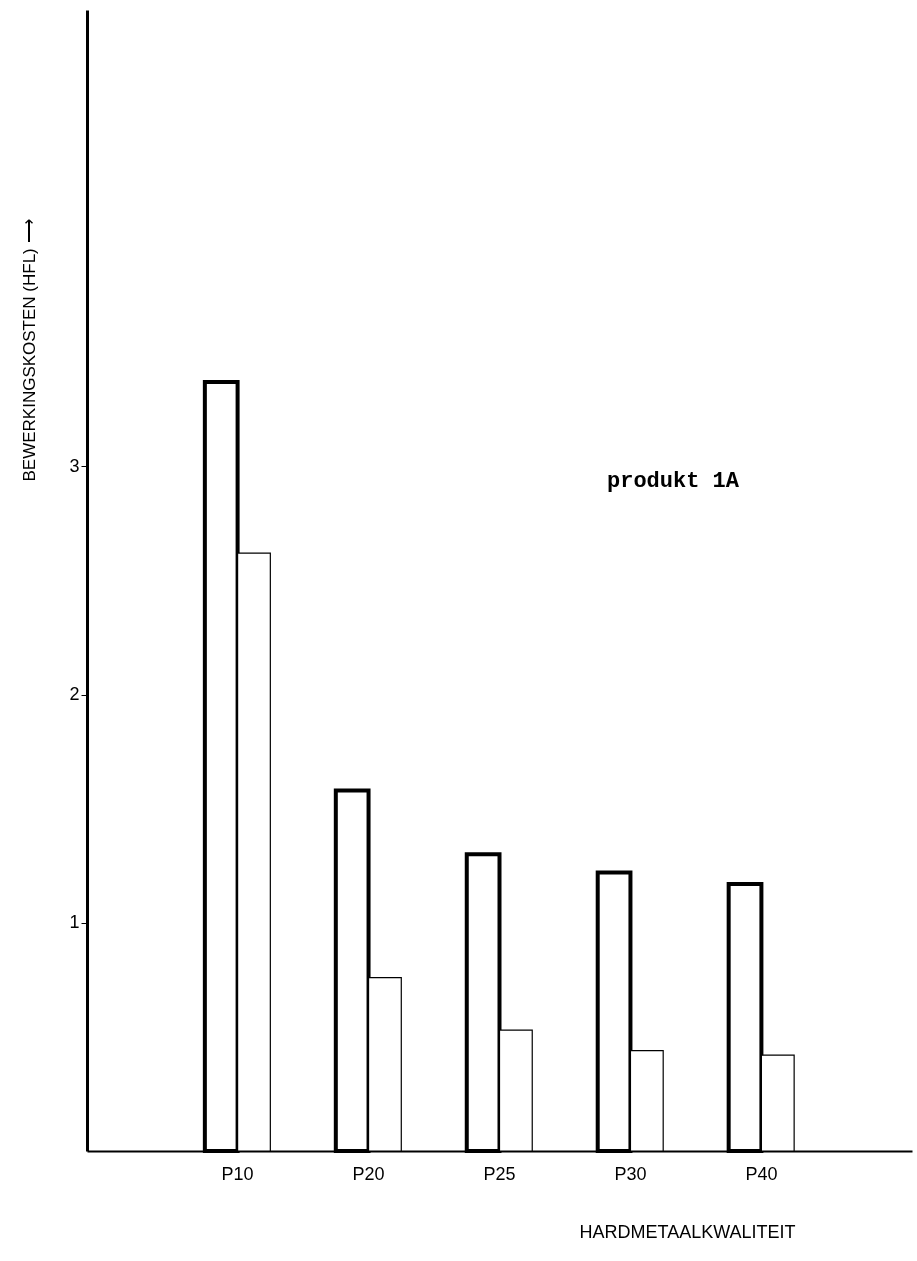 The width and height of the screenshot is (917, 1261). Describe the element at coordinates (761, 1173) in the screenshot. I see `x-tick-label: P40` at that location.